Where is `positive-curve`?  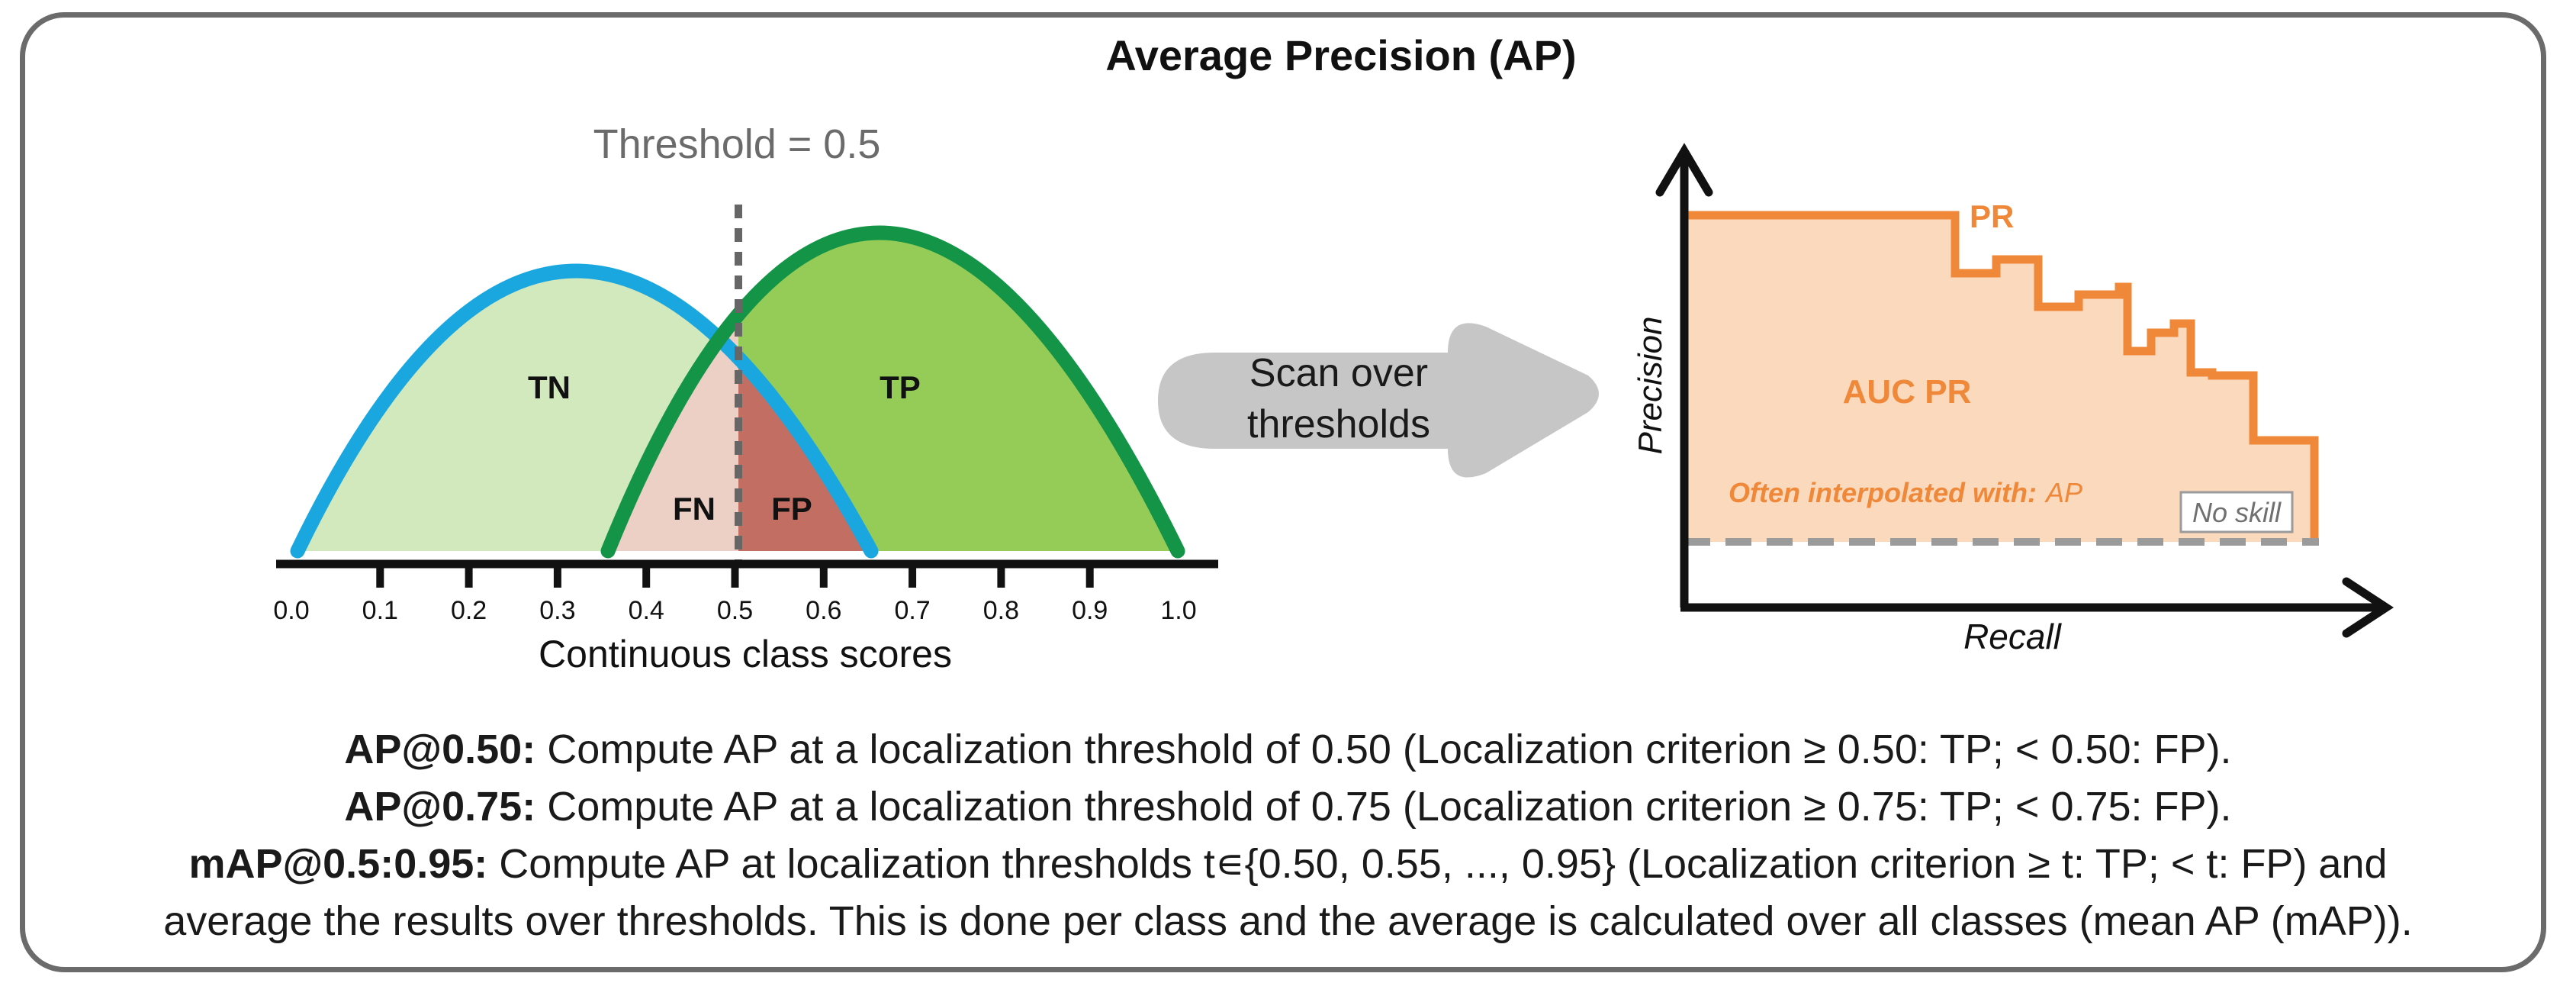
positive-curve is located at coordinates (893, 392).